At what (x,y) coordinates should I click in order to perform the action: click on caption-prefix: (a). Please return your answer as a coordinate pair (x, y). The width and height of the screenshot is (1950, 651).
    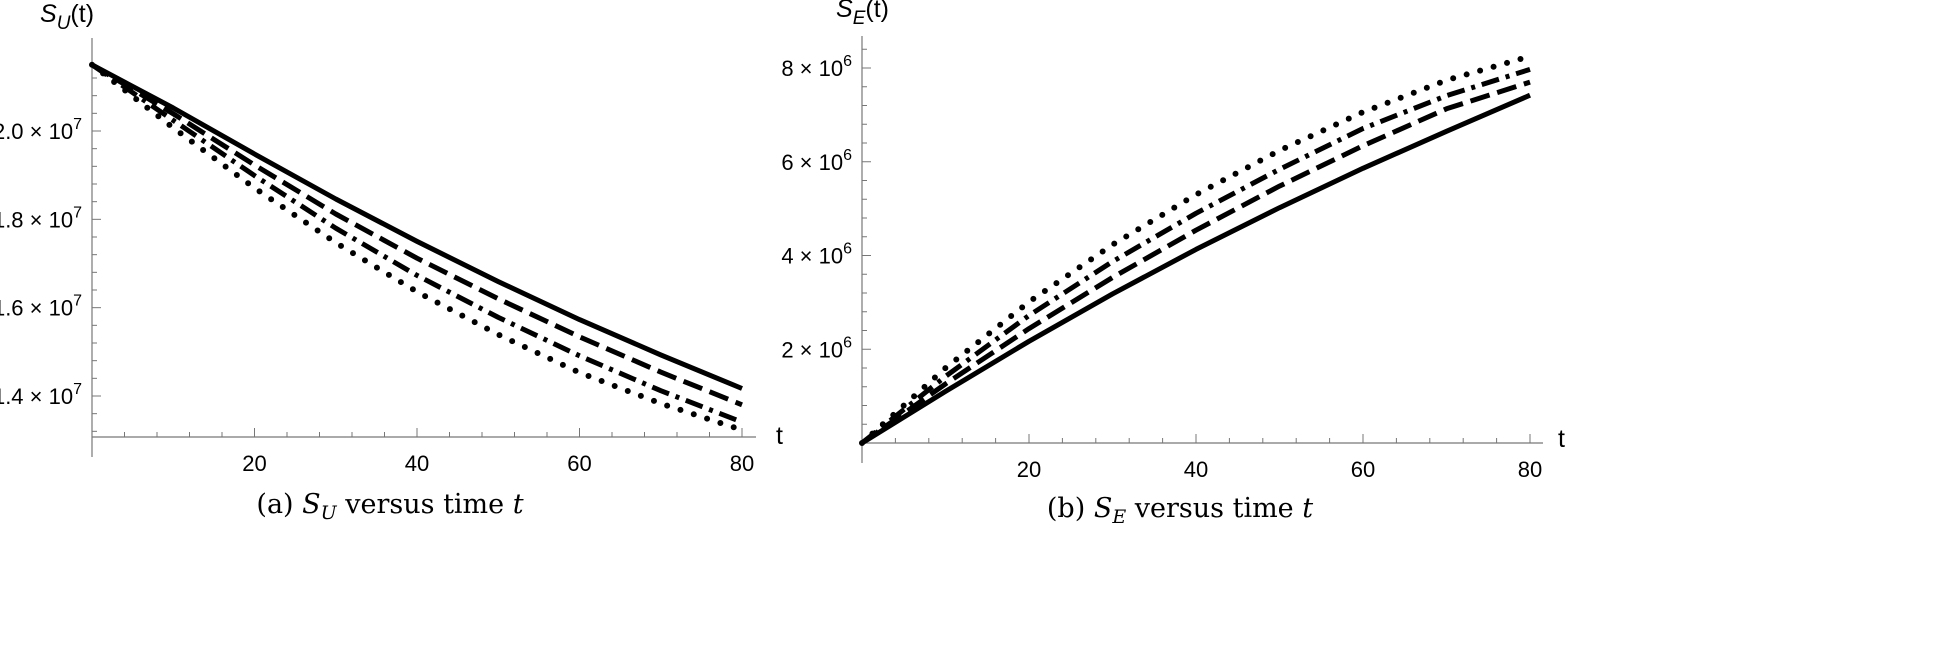
    Looking at the image, I should click on (279, 504).